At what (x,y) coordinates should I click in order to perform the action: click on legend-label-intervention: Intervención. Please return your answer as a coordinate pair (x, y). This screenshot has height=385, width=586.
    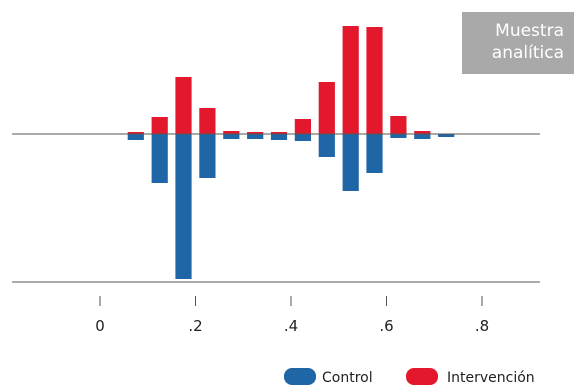
    Looking at the image, I should click on (491, 377).